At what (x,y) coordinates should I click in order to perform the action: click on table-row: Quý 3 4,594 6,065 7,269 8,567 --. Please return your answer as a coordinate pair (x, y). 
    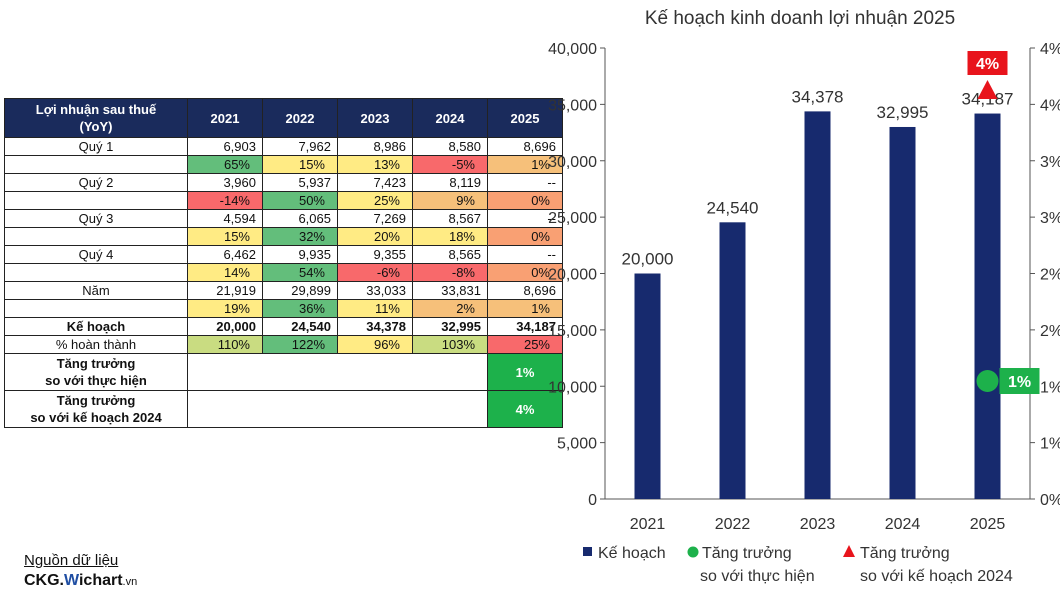
    Looking at the image, I should click on (283, 218).